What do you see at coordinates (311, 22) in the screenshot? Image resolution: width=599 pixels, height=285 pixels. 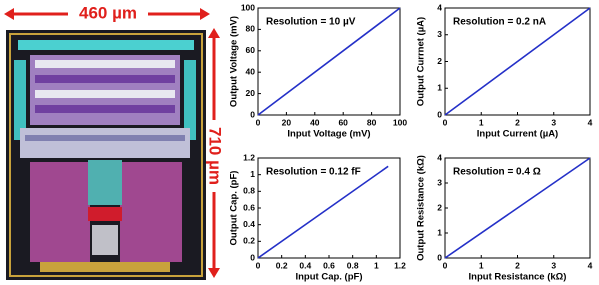 I see `annotation: Resolution = 10 µV` at bounding box center [311, 22].